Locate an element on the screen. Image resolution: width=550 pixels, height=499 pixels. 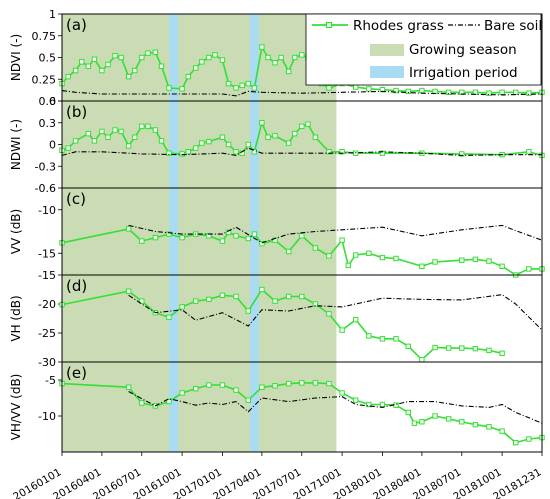
ytick-label-4-0: -10 is located at coordinates (47, 416).